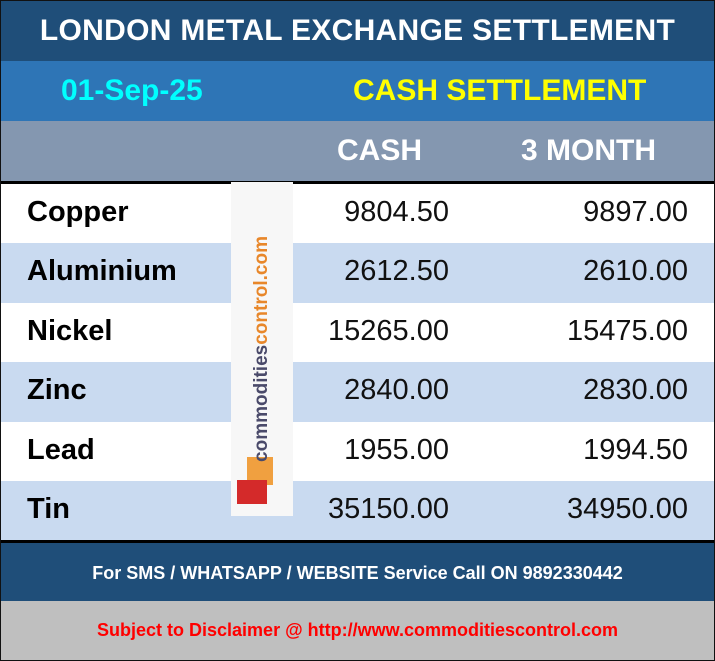  I want to click on settlement-type: CASH SETTLEMENT, so click(500, 90).